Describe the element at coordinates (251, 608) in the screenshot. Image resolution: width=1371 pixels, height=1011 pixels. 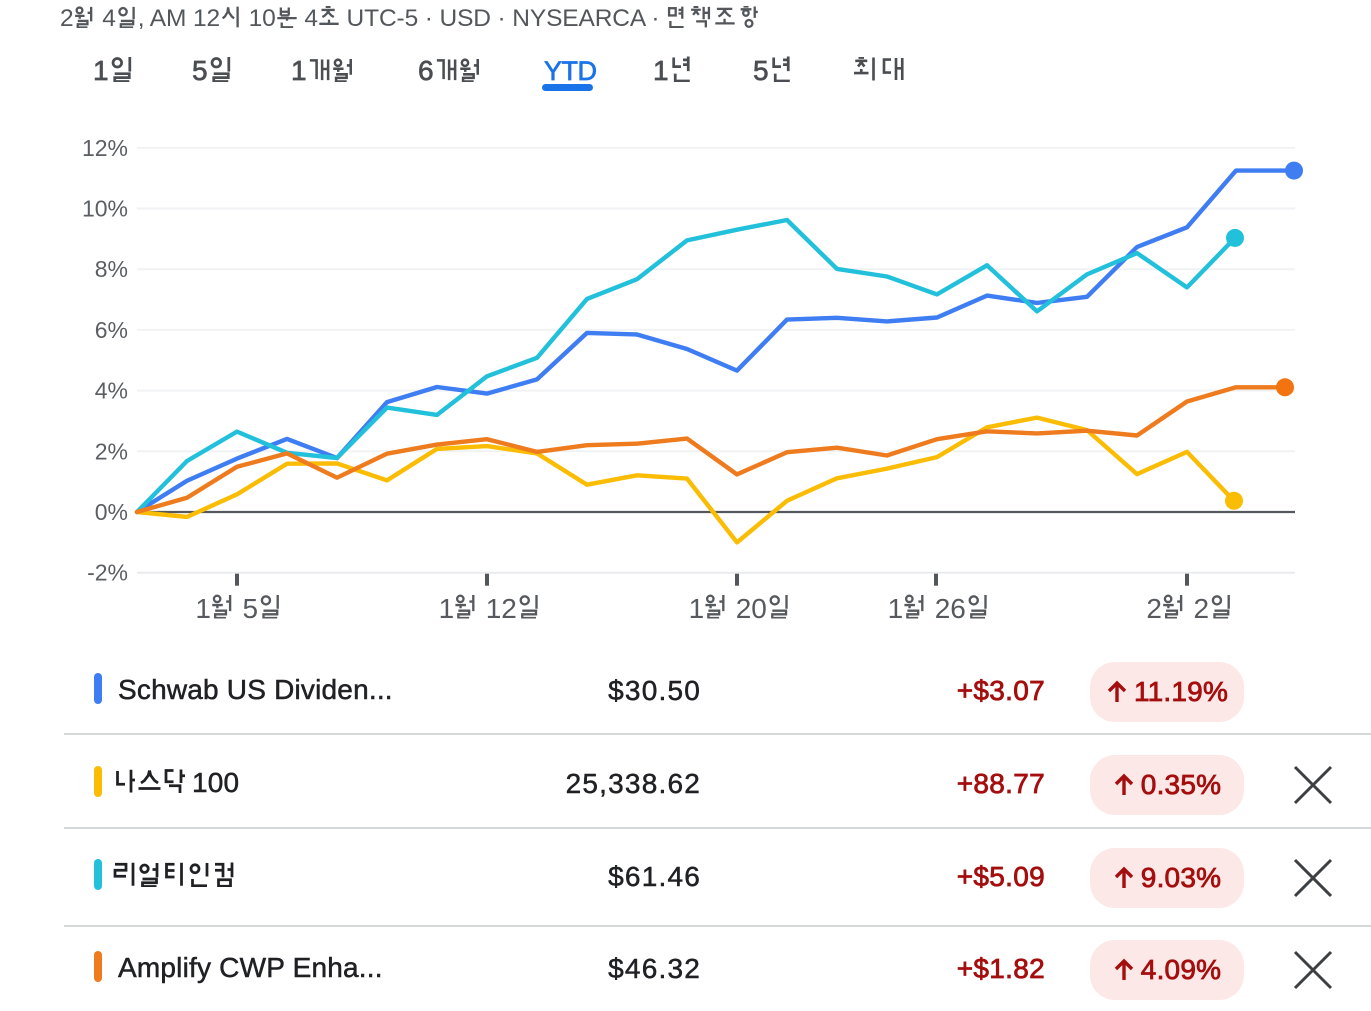
I see `svg-text: 5` at that location.